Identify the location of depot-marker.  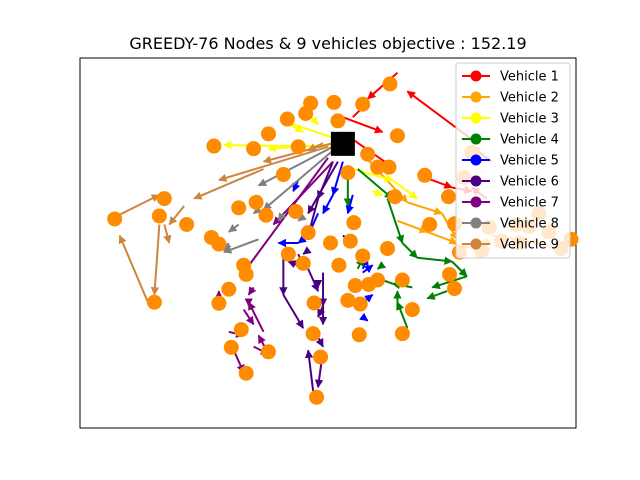
(342, 143).